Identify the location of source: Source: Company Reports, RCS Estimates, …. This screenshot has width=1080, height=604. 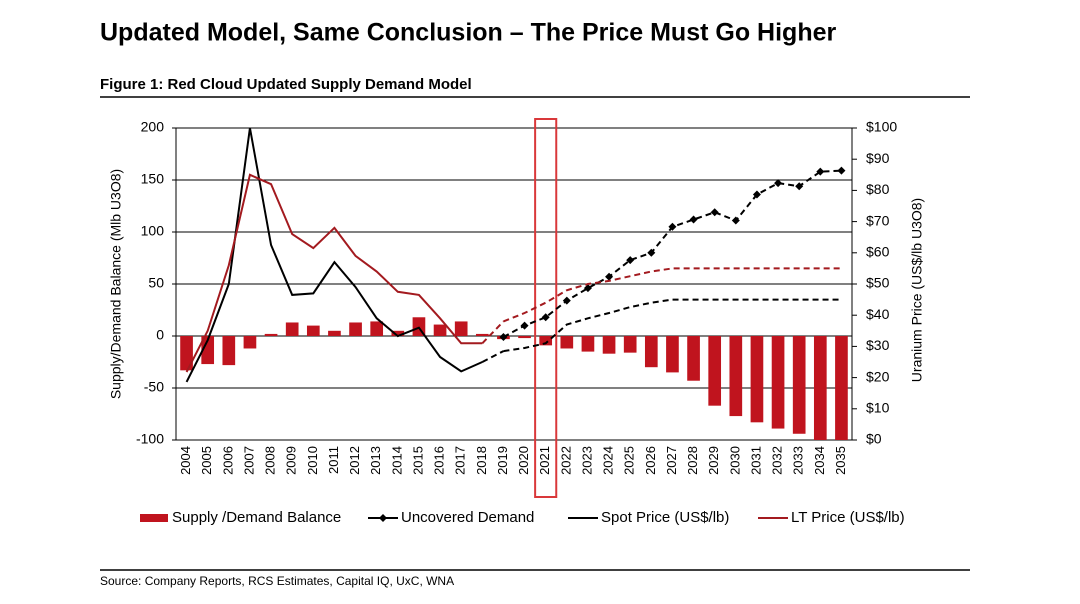
(277, 581).